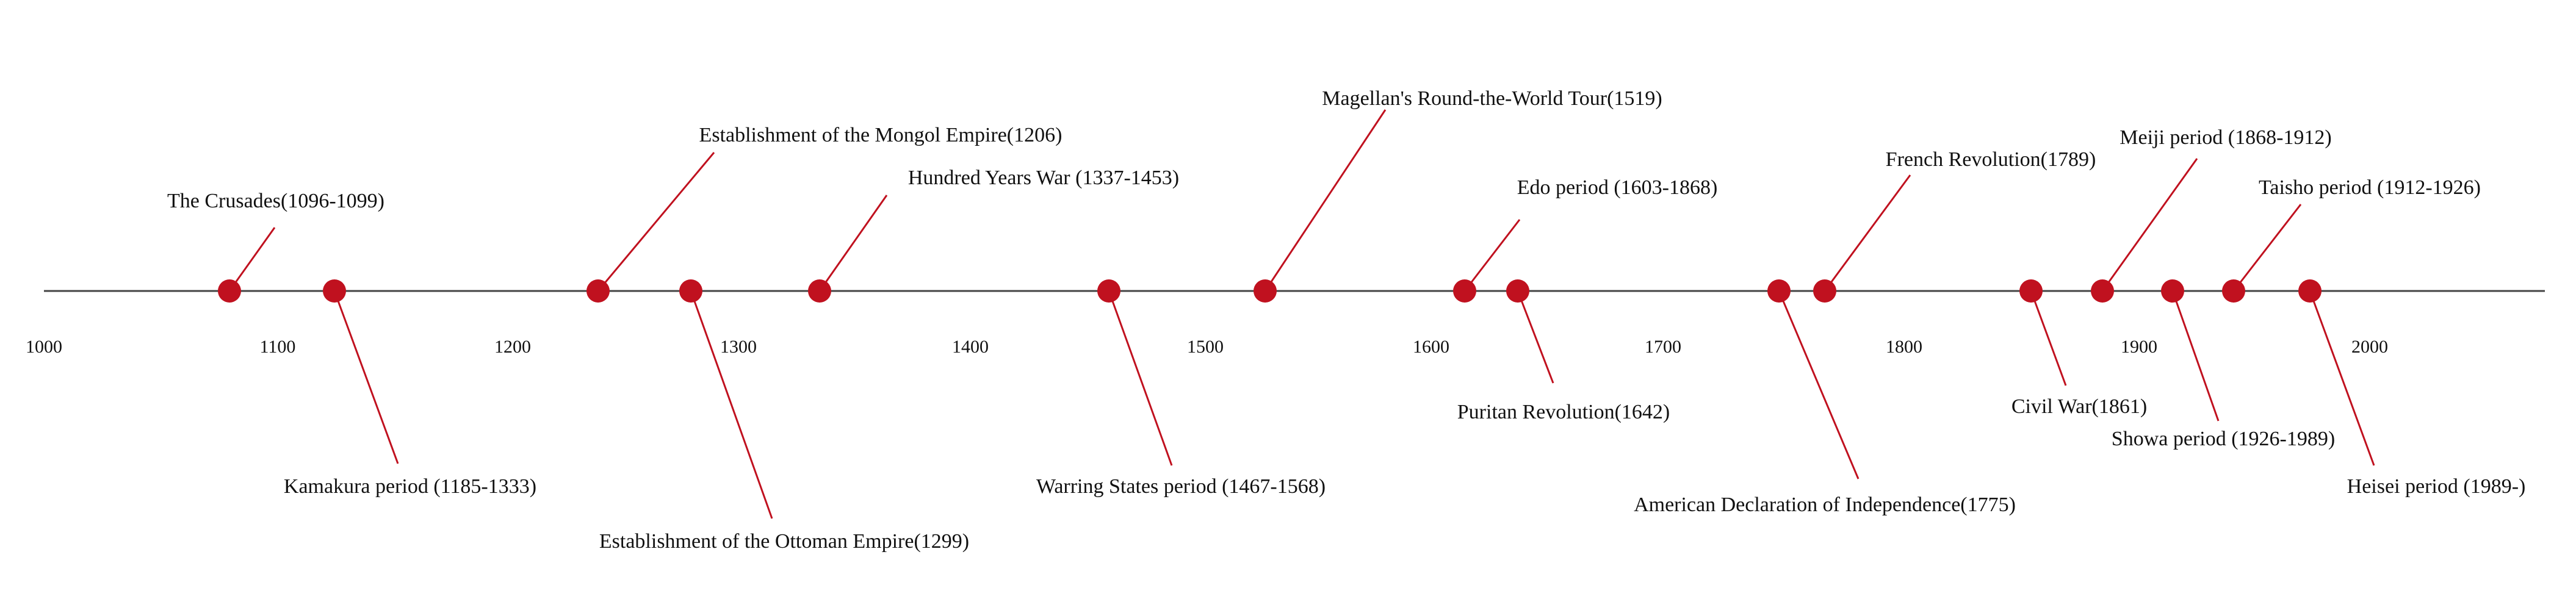  I want to click on tick-label-1200: 1200, so click(512, 347).